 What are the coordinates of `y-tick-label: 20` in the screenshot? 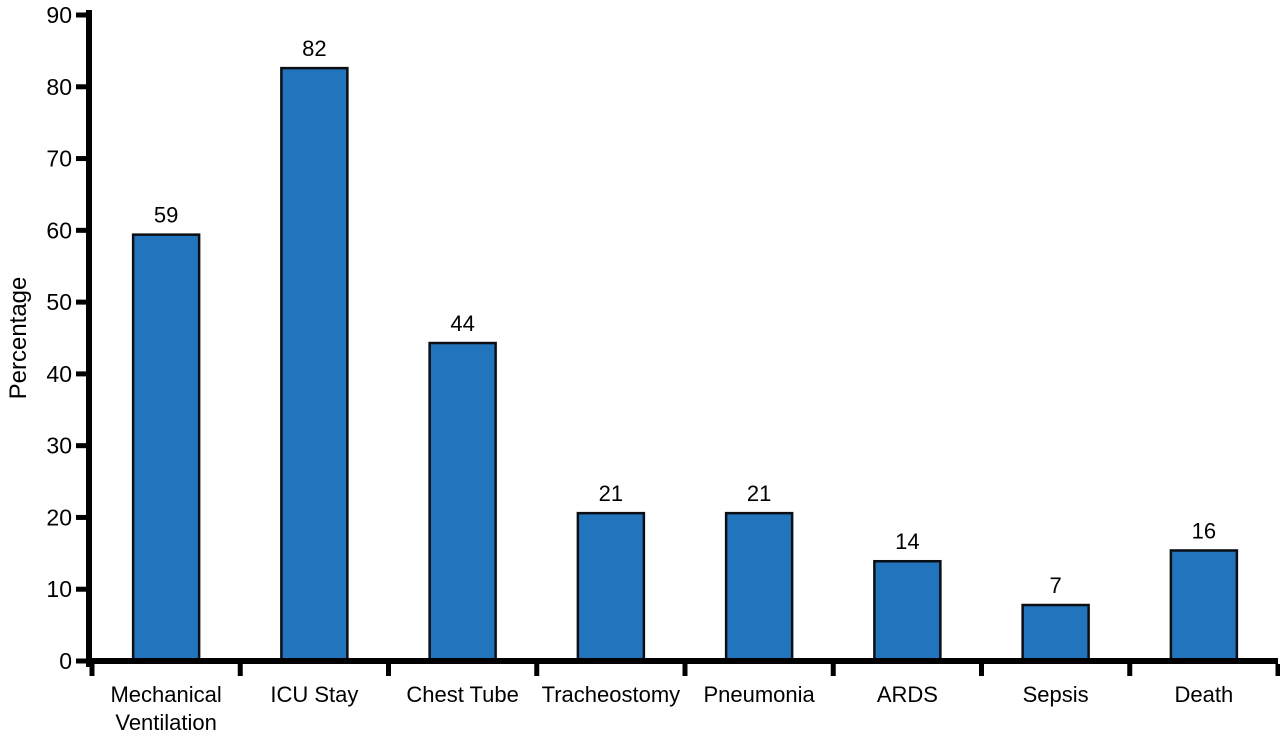 It's located at (59, 517).